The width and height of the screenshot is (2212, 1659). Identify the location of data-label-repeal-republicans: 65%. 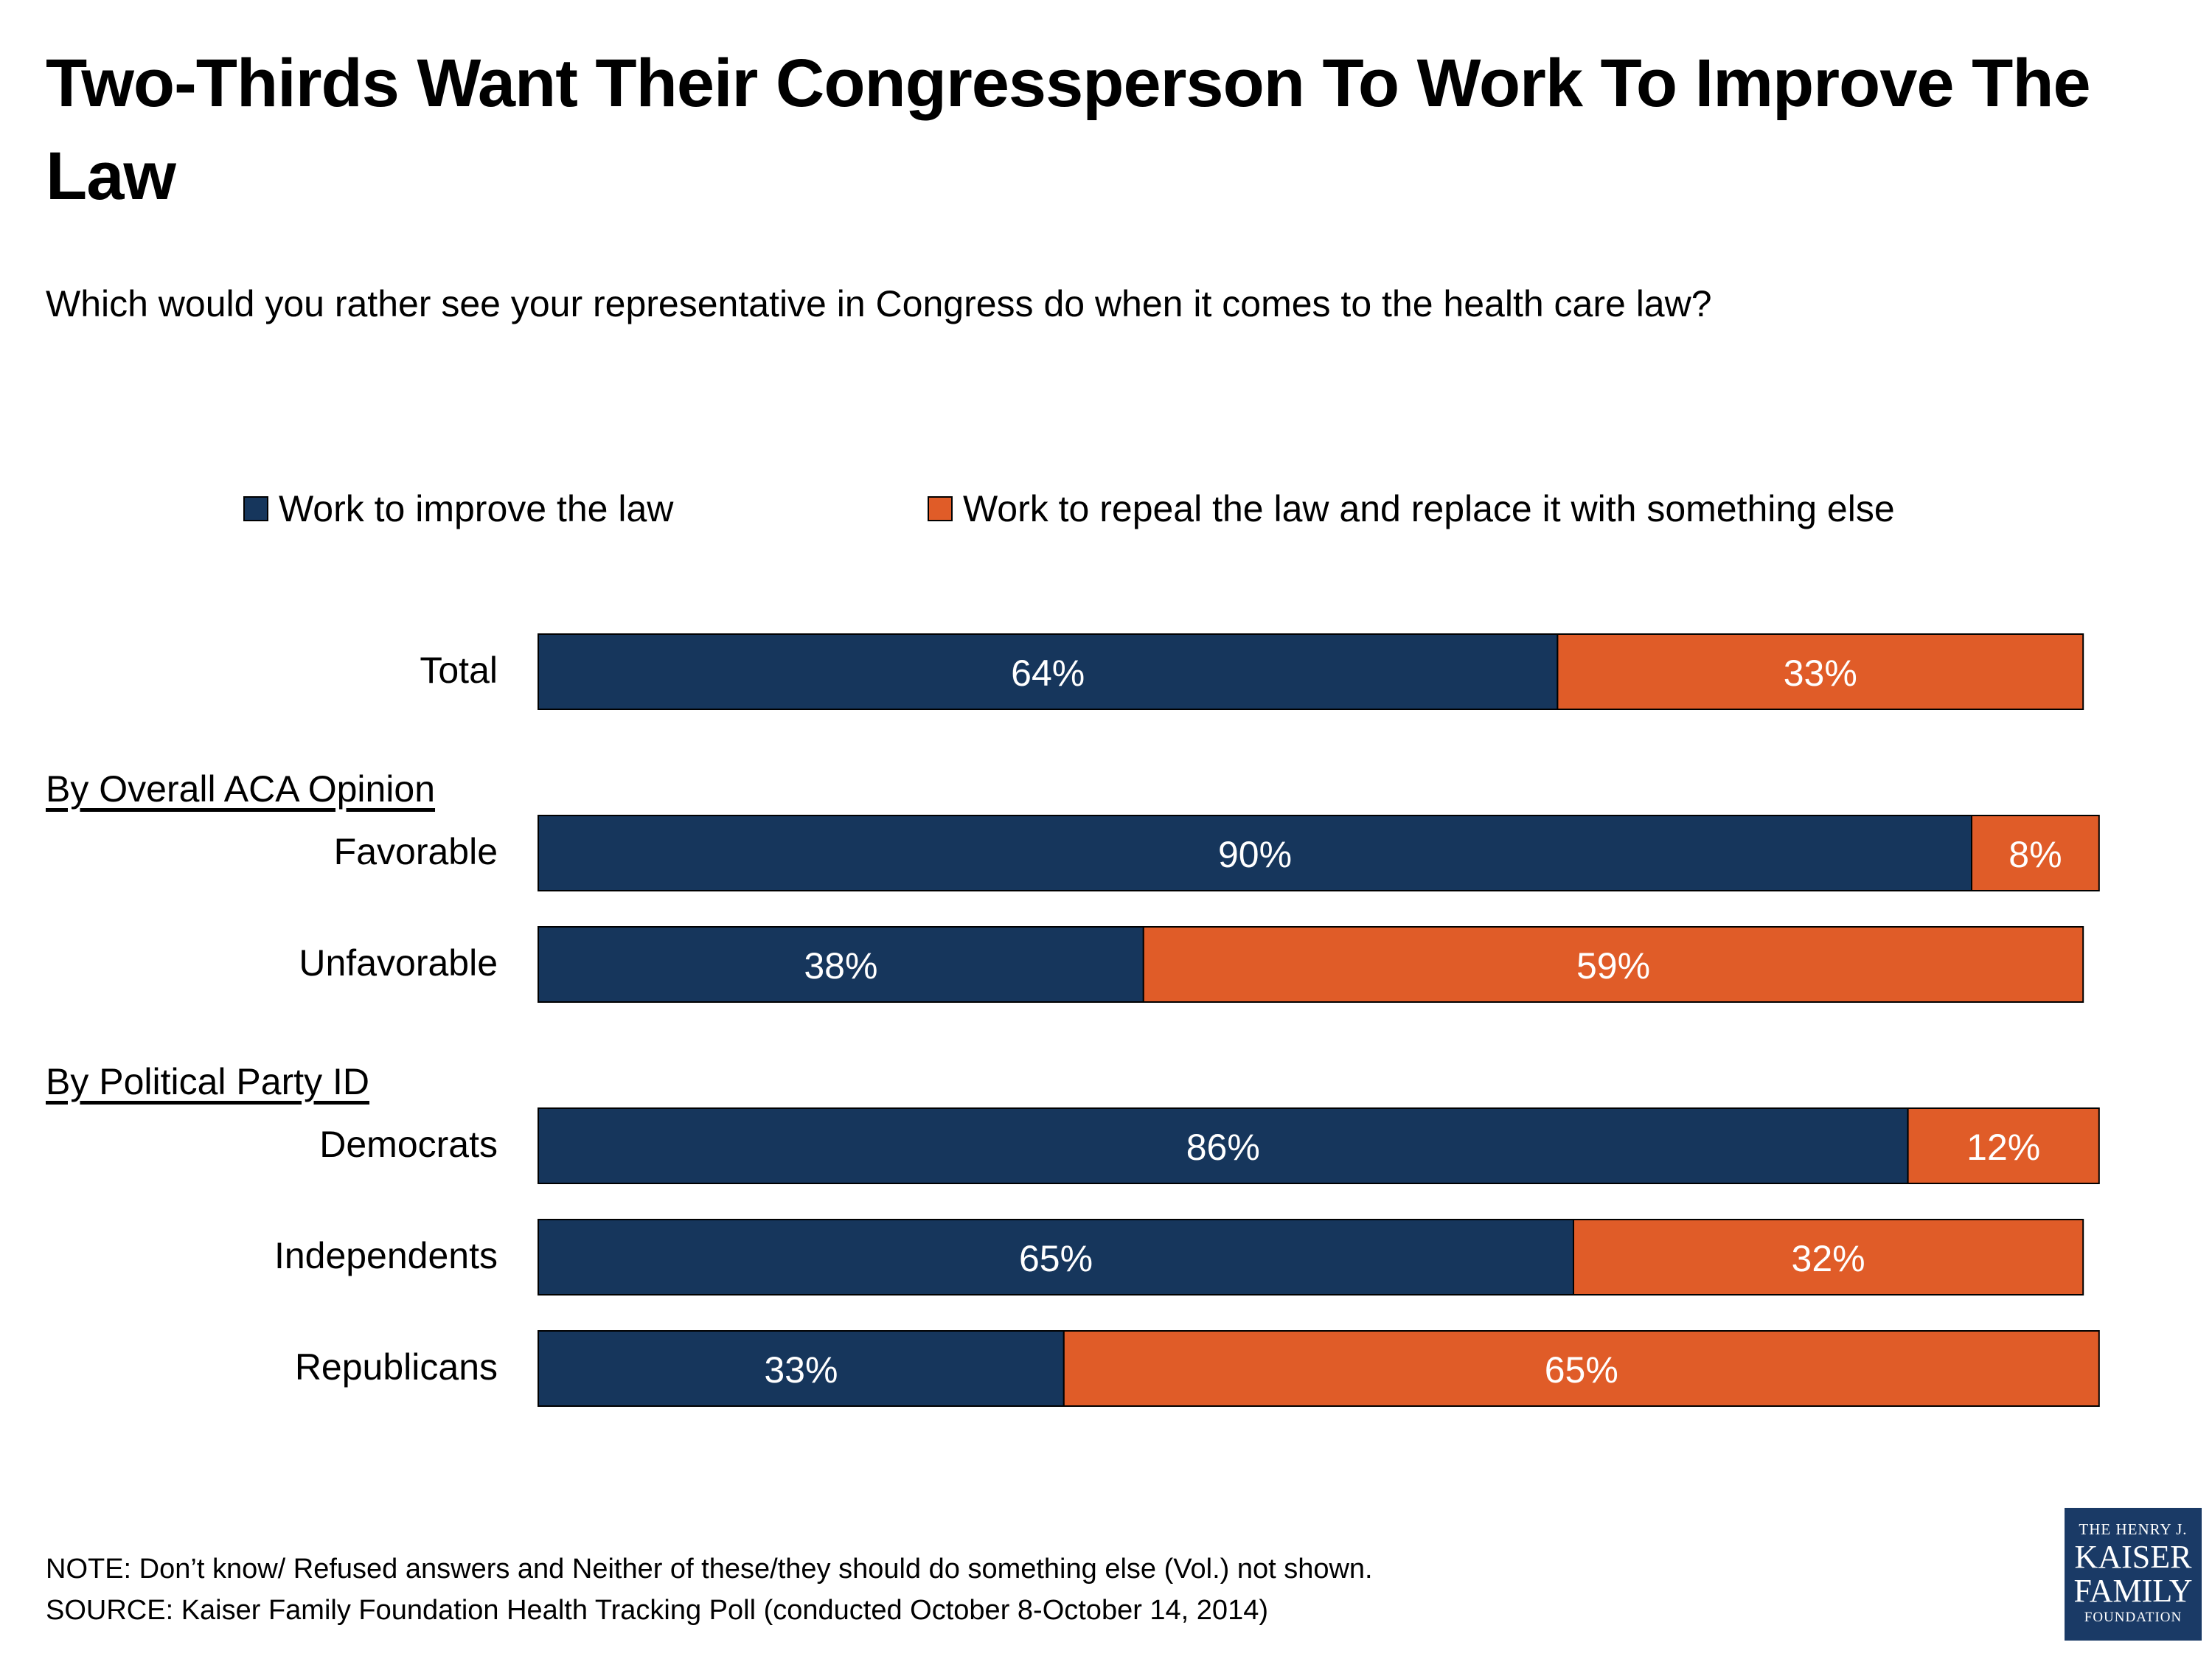
(1581, 1370).